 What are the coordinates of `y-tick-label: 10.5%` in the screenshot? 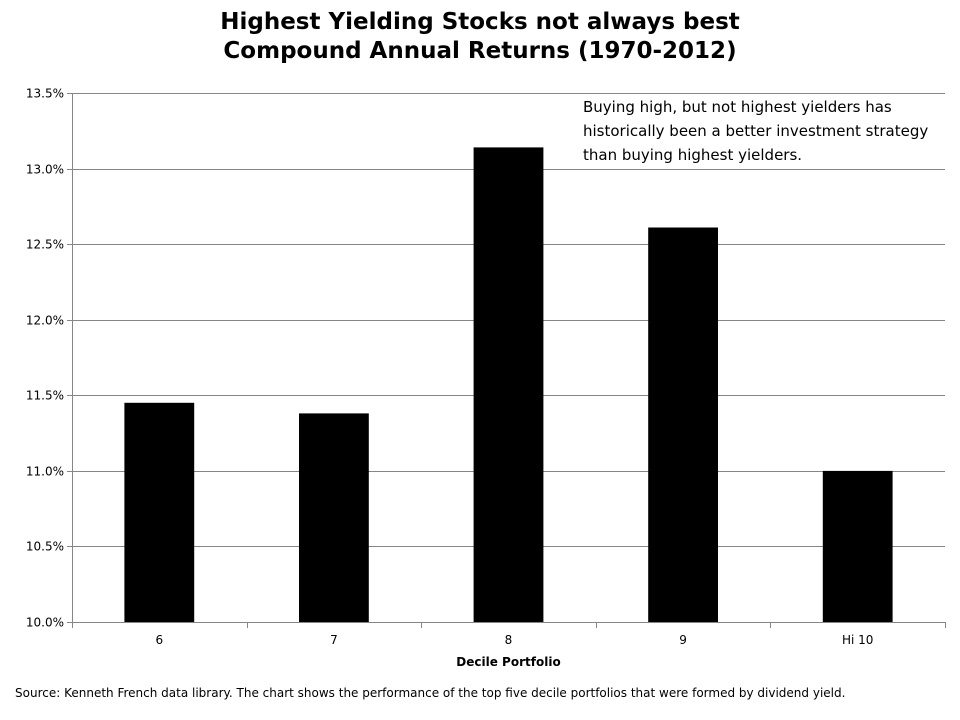 It's located at (45, 547).